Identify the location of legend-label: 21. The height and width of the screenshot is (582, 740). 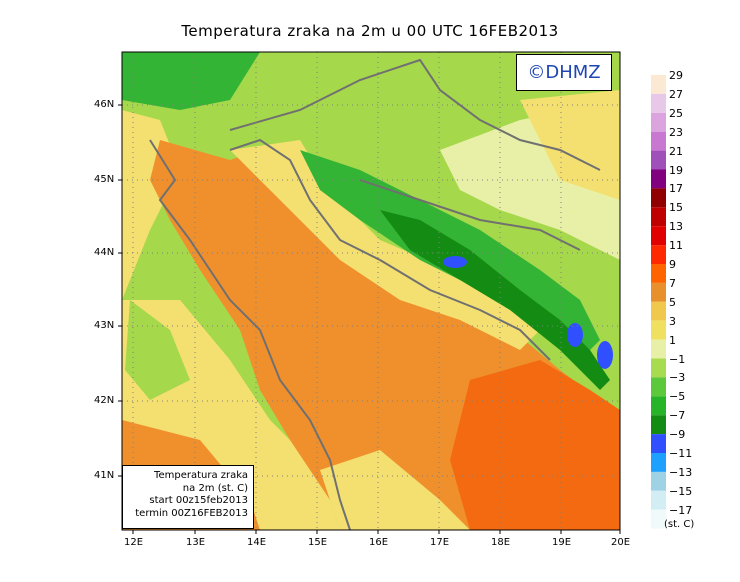
(676, 151).